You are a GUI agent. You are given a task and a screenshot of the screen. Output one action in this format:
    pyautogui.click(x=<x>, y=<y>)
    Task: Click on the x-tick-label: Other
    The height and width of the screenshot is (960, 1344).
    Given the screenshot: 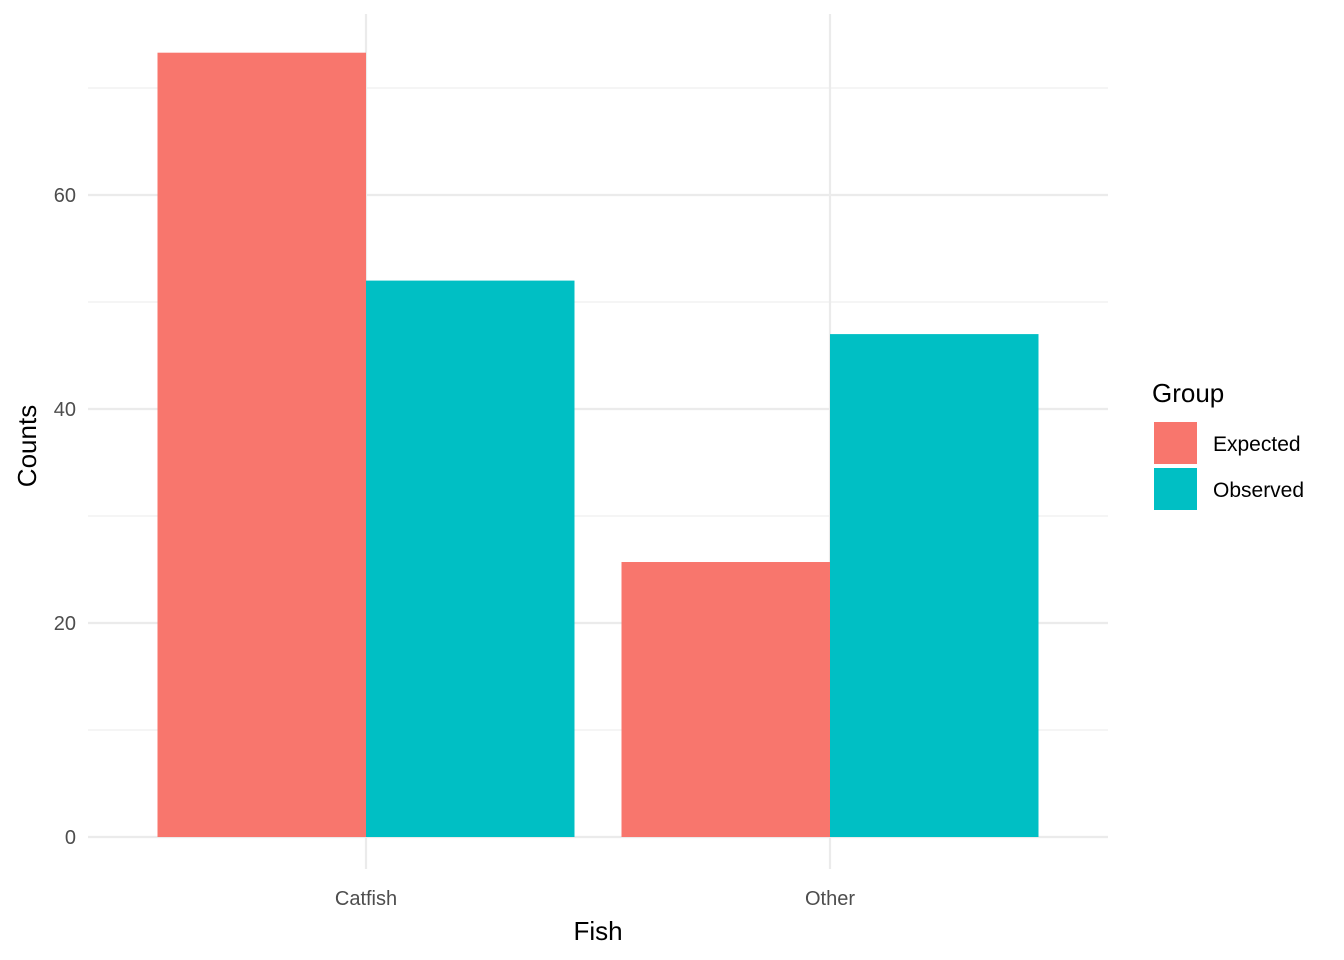 What is the action you would take?
    pyautogui.click(x=830, y=899)
    